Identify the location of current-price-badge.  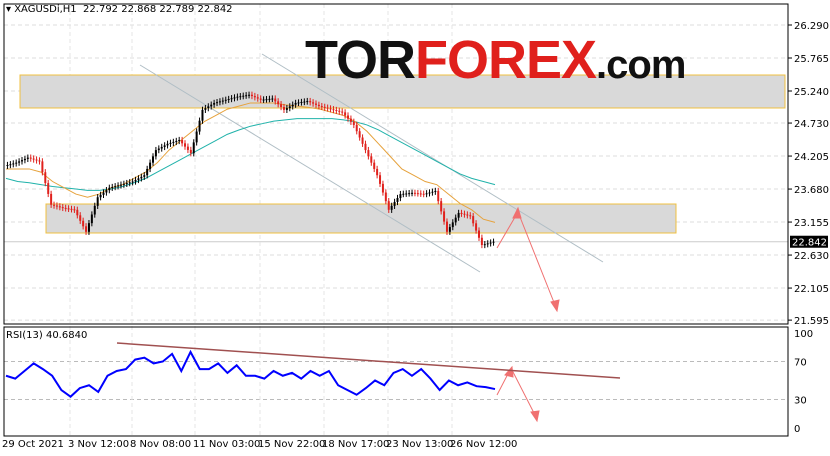
(809, 241).